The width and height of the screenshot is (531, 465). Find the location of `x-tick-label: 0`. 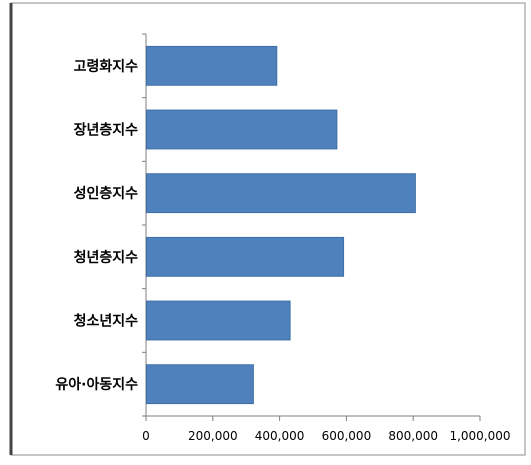

x-tick-label: 0 is located at coordinates (146, 436).